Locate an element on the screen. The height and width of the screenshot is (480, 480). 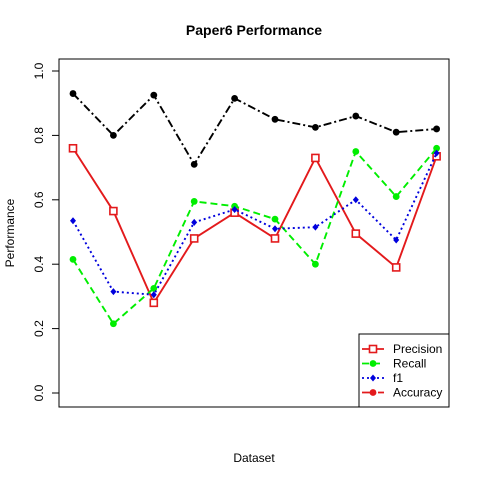
legend-item-f1: f1 is located at coordinates (382, 378).